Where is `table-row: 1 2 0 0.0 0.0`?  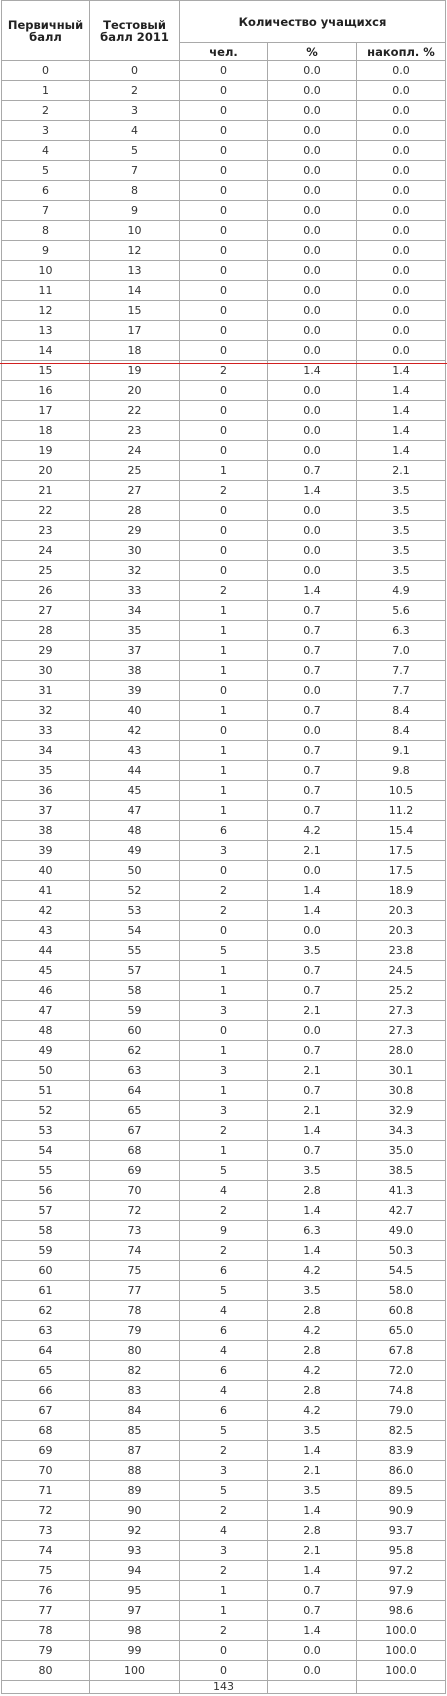 table-row: 1 2 0 0.0 0.0 is located at coordinates (223, 90).